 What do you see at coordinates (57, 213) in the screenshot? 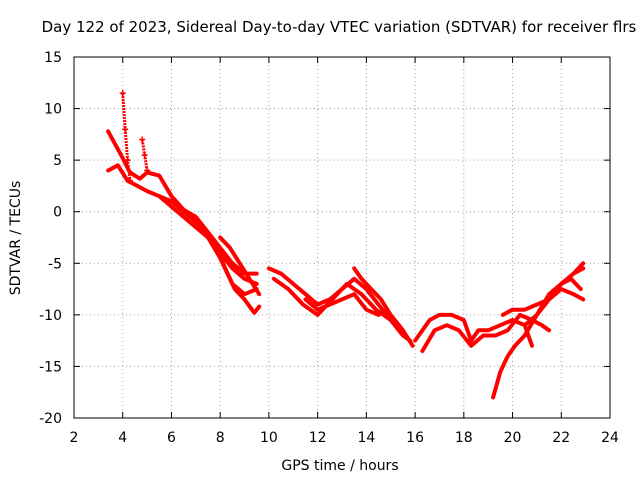
I see `y-tick-label: 0` at bounding box center [57, 213].